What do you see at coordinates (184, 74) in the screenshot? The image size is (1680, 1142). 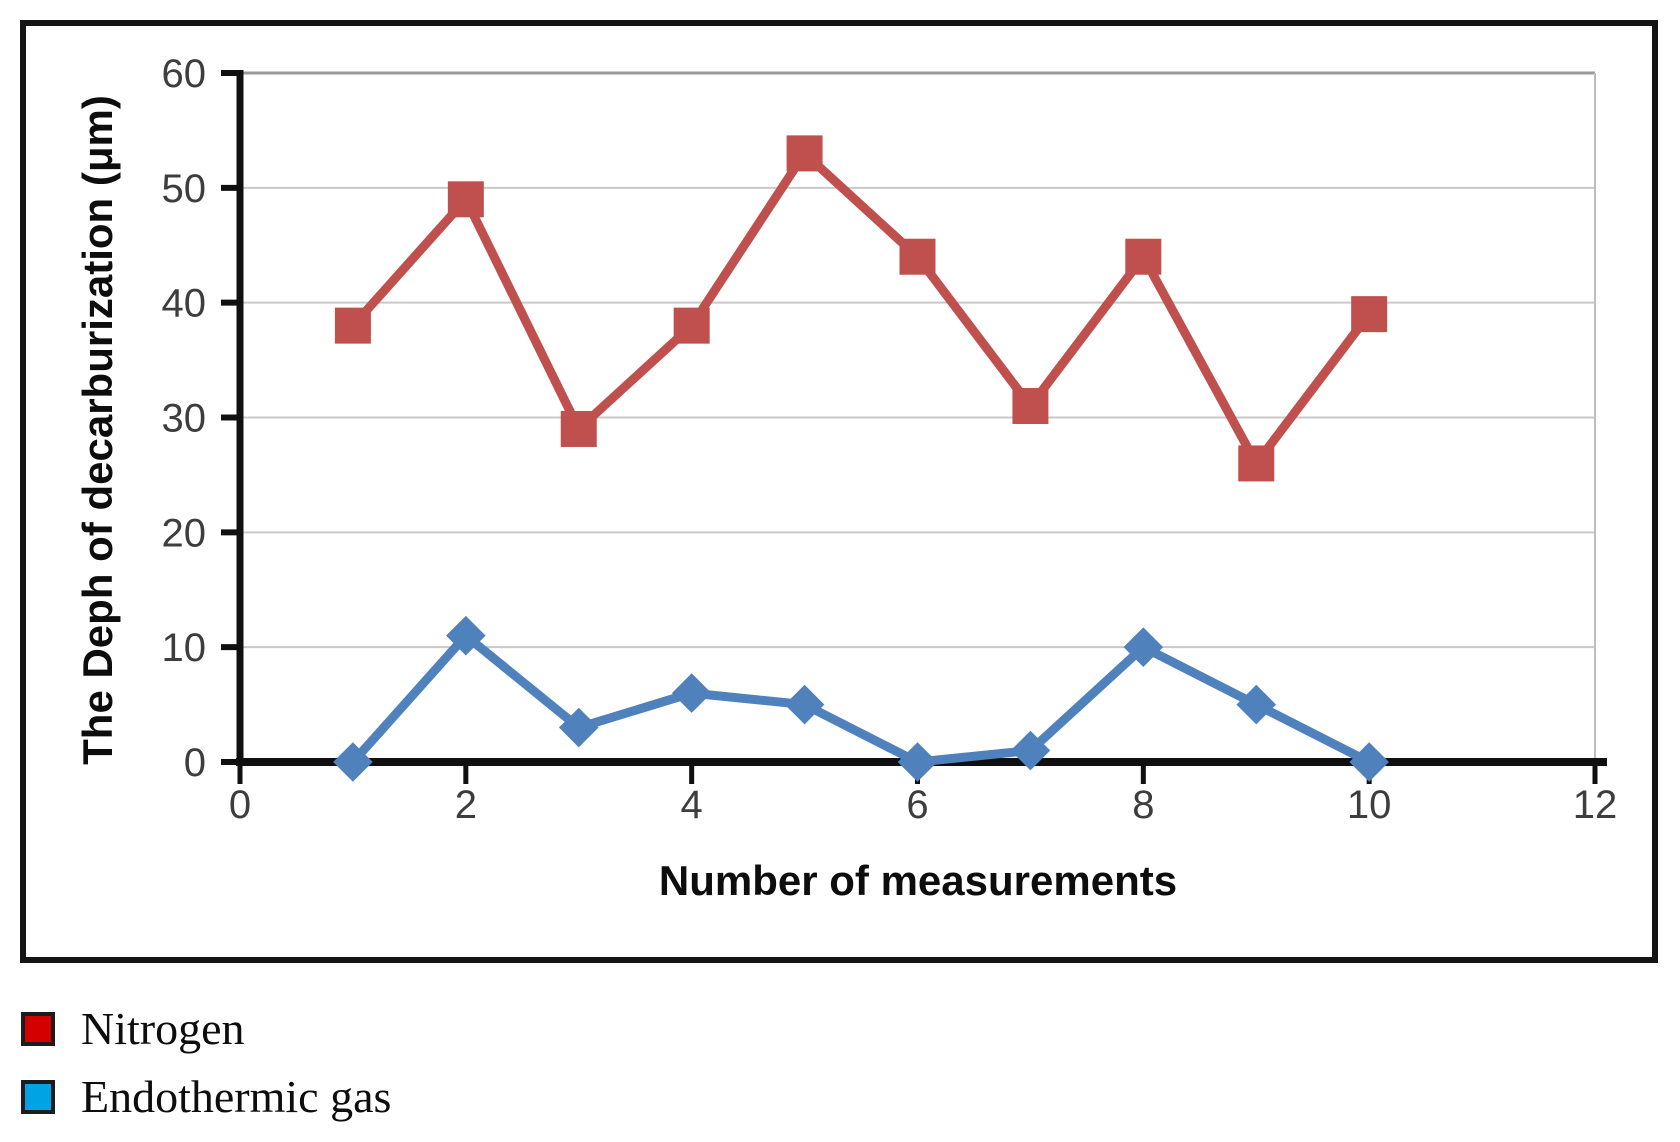 I see `y-tick-label: 60` at bounding box center [184, 74].